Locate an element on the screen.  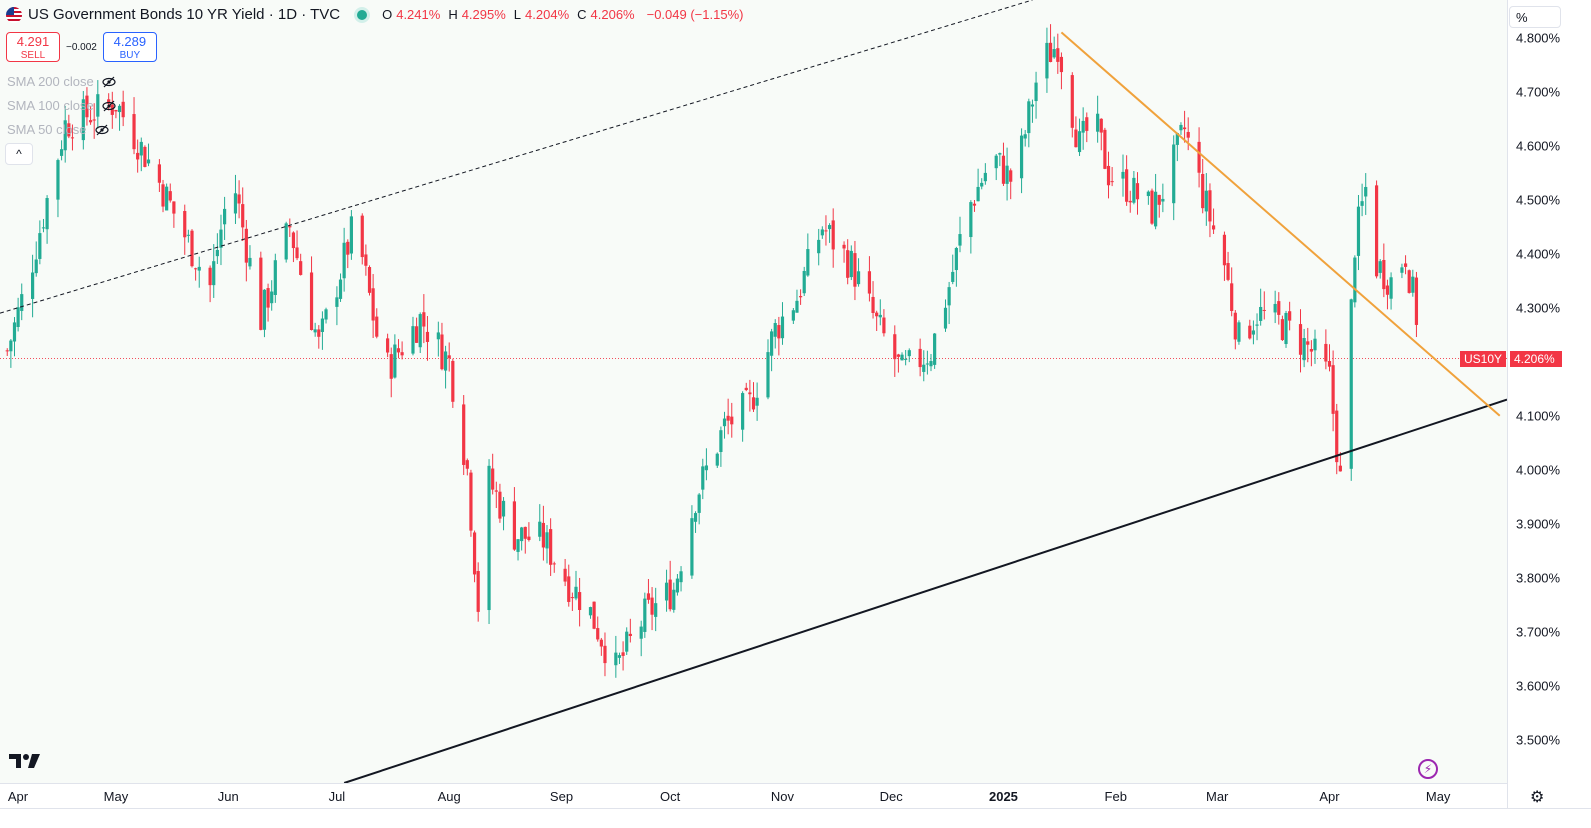
time-scale is located at coordinates (753, 796).